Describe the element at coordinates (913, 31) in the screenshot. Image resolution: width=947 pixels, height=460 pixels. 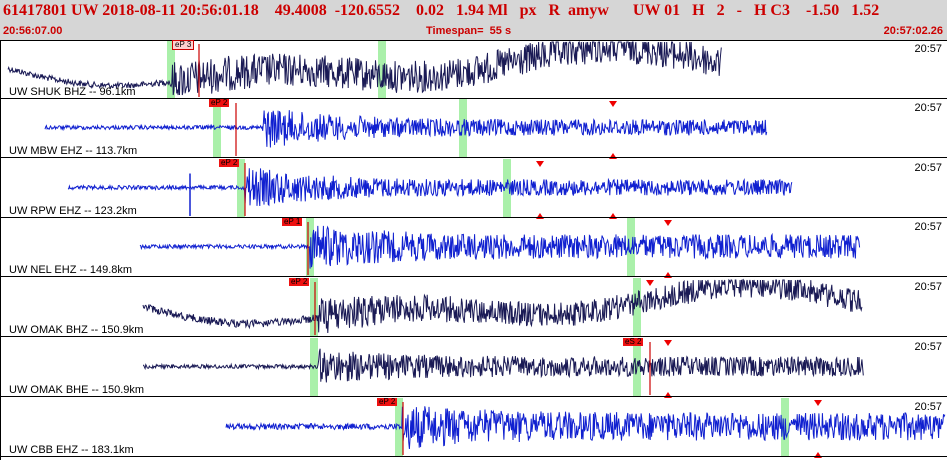
I see `end-time: 20:57:02.26` at that location.